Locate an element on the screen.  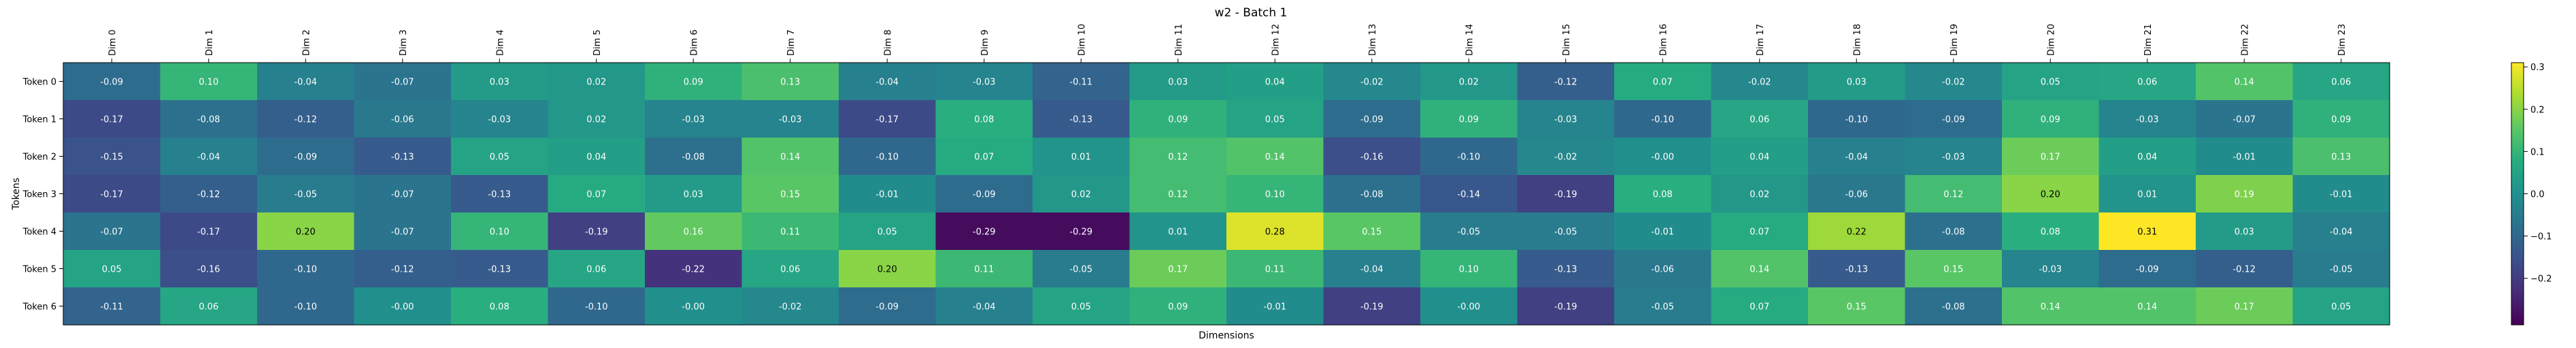
cell-value-label: -0.07 is located at coordinates (402, 195).